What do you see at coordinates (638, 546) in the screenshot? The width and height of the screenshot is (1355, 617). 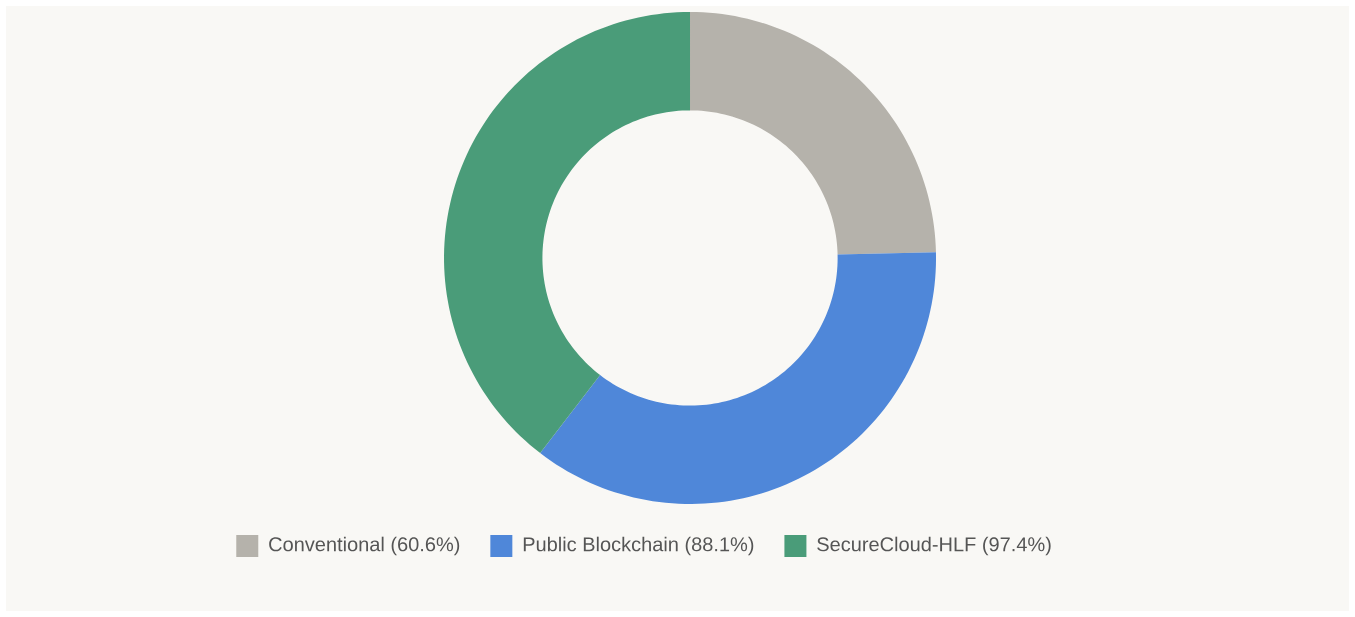 I see `legend-label: Public Blockchain (88.1%)` at bounding box center [638, 546].